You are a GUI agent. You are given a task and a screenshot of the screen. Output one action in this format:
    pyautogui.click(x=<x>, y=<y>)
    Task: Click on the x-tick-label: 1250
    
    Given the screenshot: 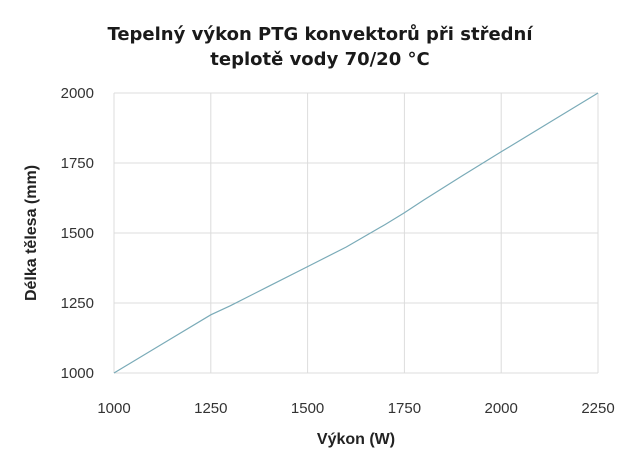 What is the action you would take?
    pyautogui.click(x=210, y=408)
    